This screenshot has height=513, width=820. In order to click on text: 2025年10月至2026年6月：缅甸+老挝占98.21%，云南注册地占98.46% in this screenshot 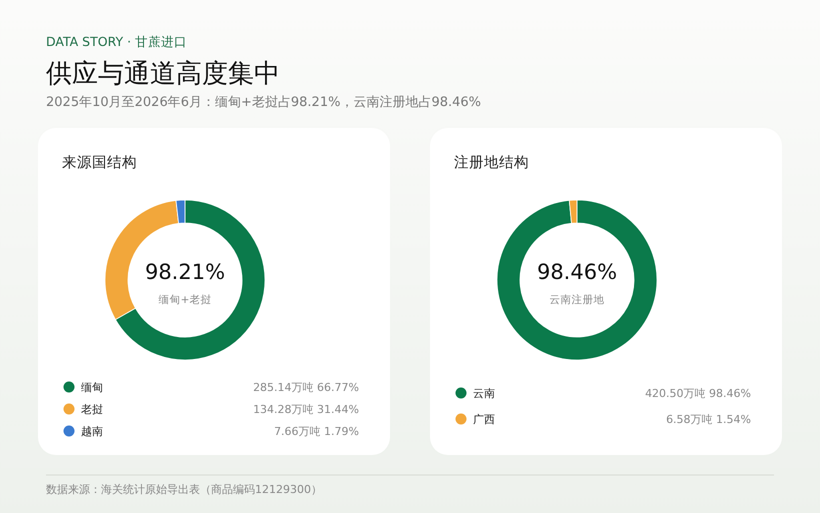, I will do `click(264, 102)`.